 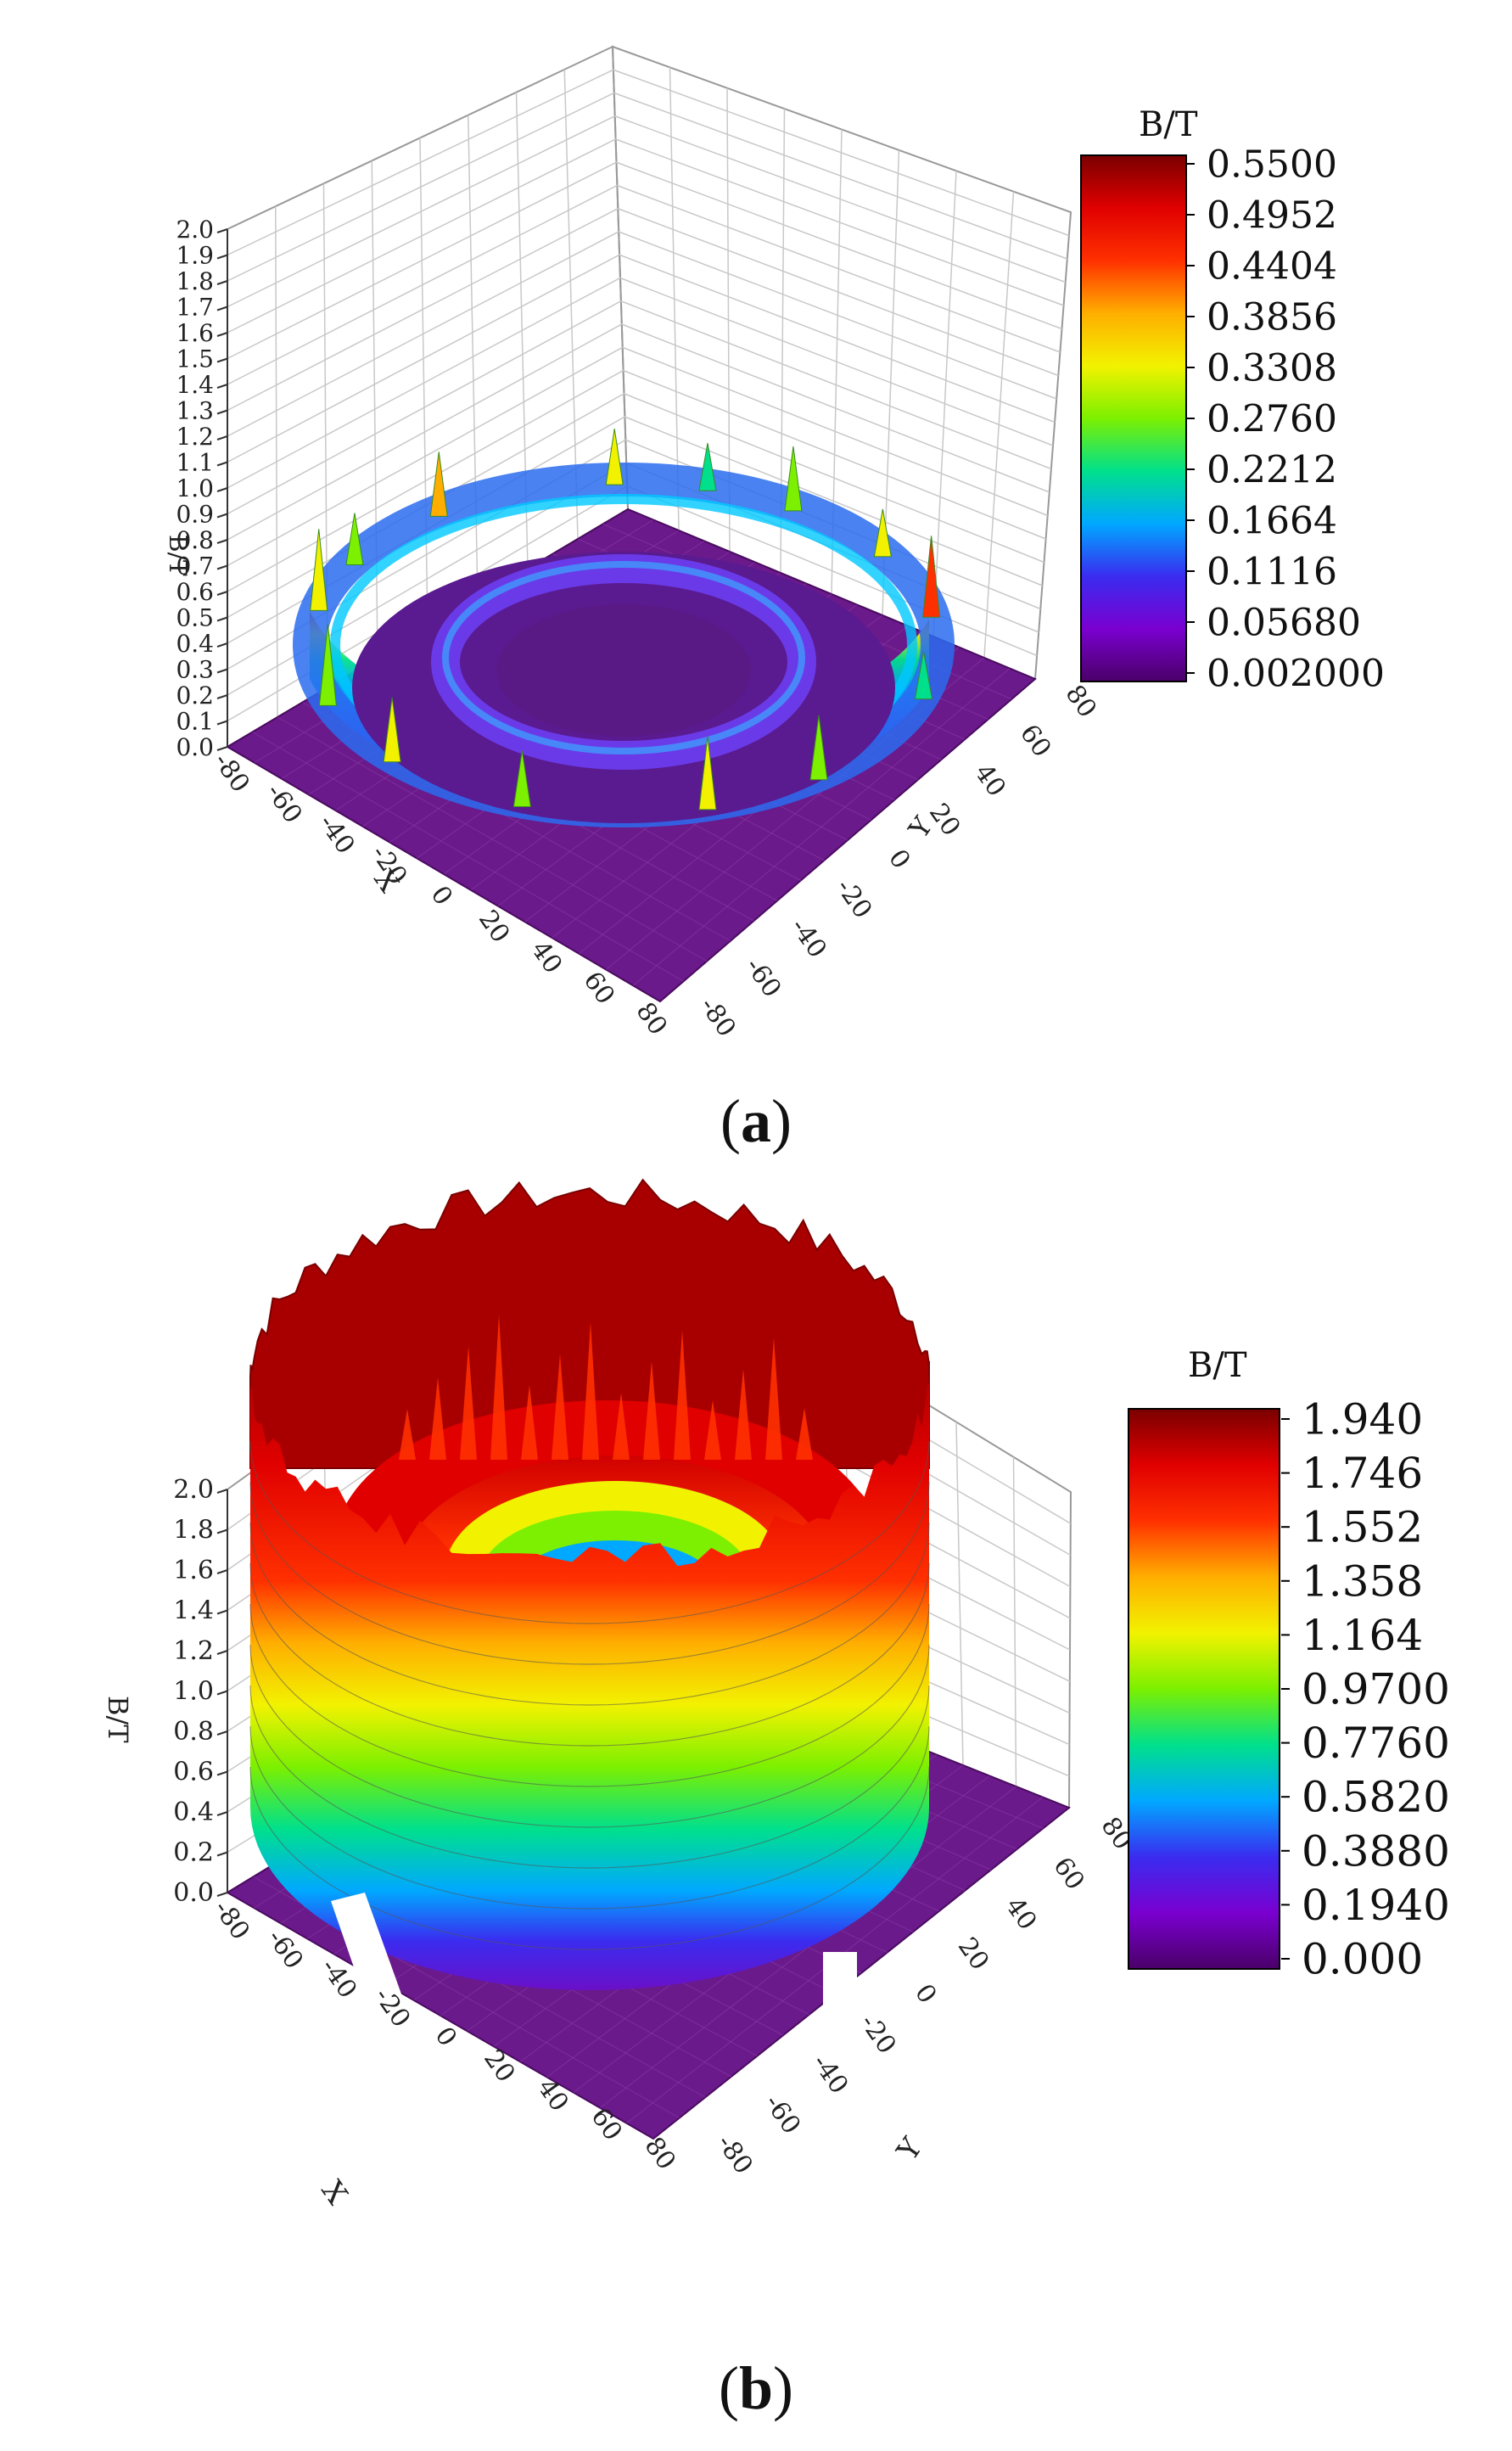 I want to click on b-z-tick-label: 1.0, so click(x=194, y=1692).